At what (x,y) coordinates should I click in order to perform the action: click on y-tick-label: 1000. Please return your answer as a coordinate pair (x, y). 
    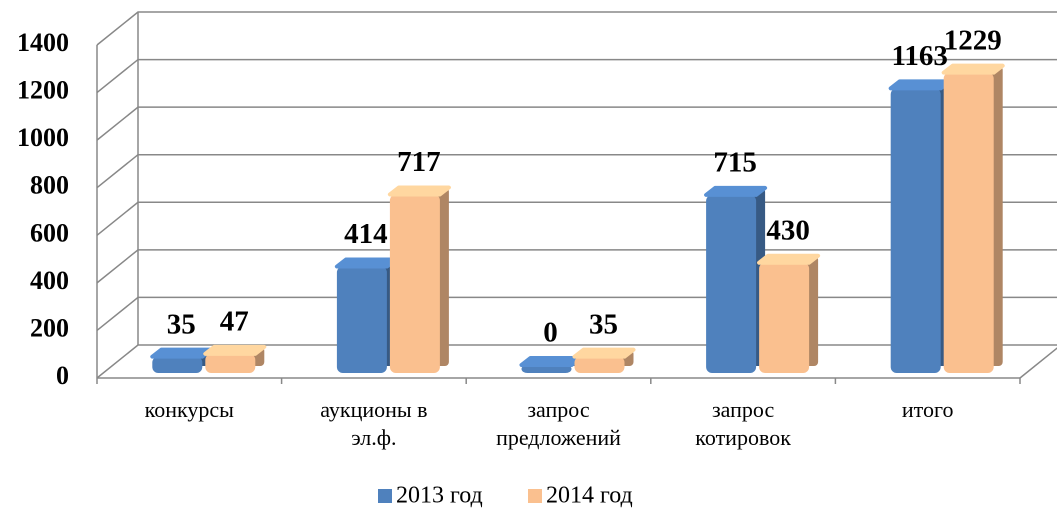
    Looking at the image, I should click on (43, 137).